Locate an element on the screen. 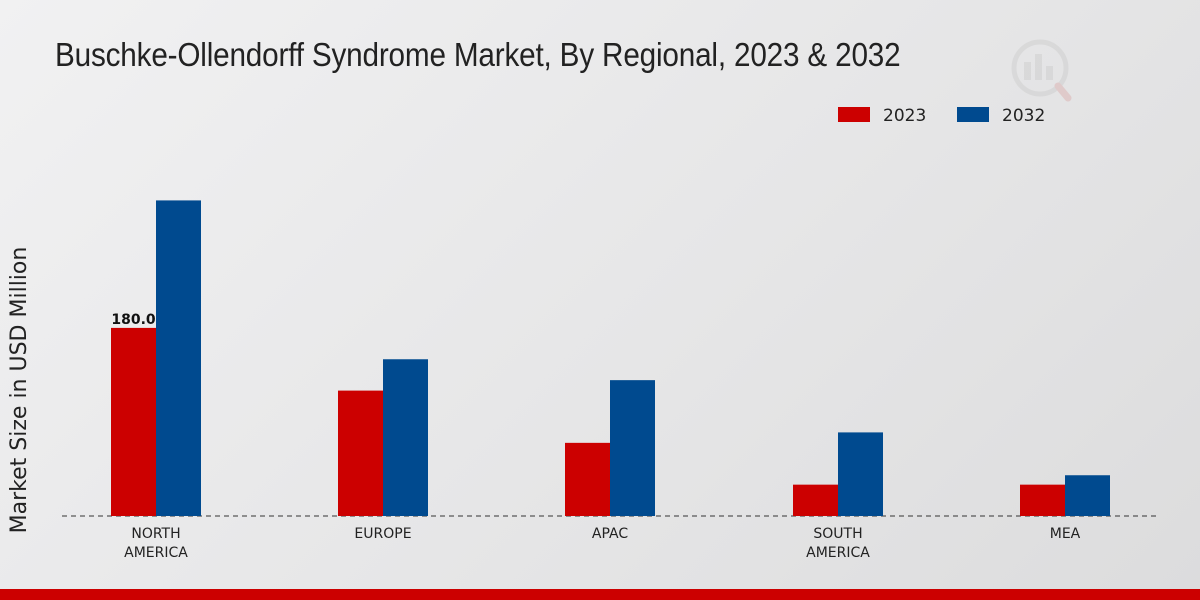 The image size is (1200, 600). bar-2023-mea is located at coordinates (1042, 500).